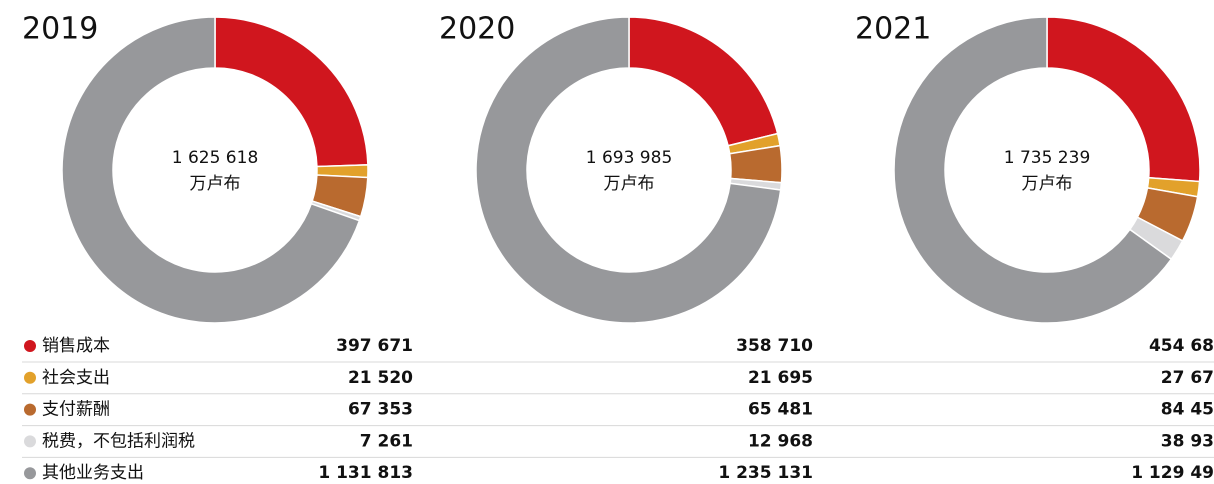 This screenshot has width=1214, height=484. What do you see at coordinates (1187, 441) in the screenshot?
I see `value-label: 38 93` at bounding box center [1187, 441].